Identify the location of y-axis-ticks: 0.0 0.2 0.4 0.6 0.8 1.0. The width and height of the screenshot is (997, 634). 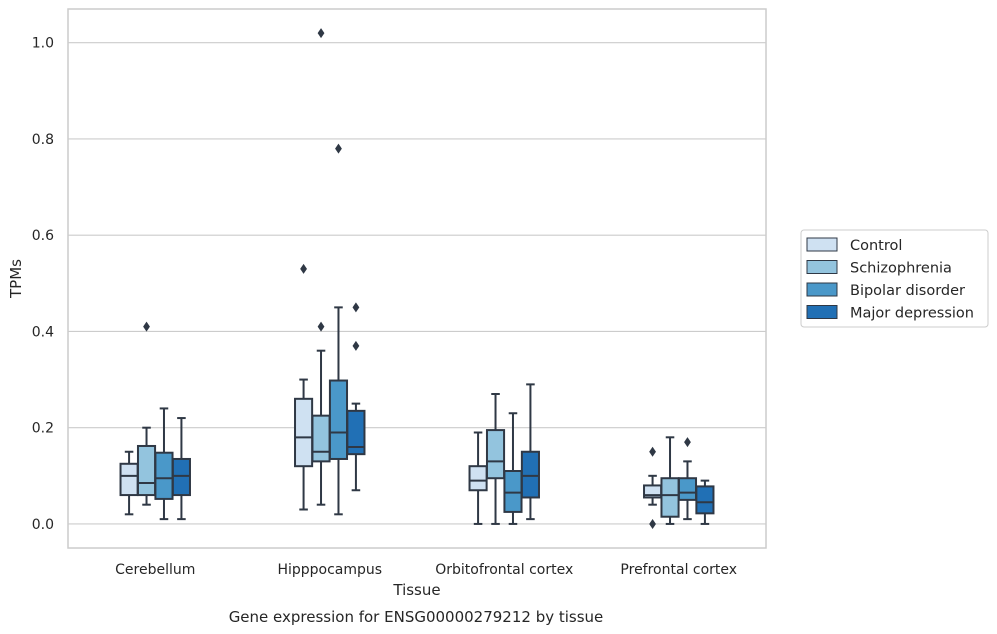
(43, 284).